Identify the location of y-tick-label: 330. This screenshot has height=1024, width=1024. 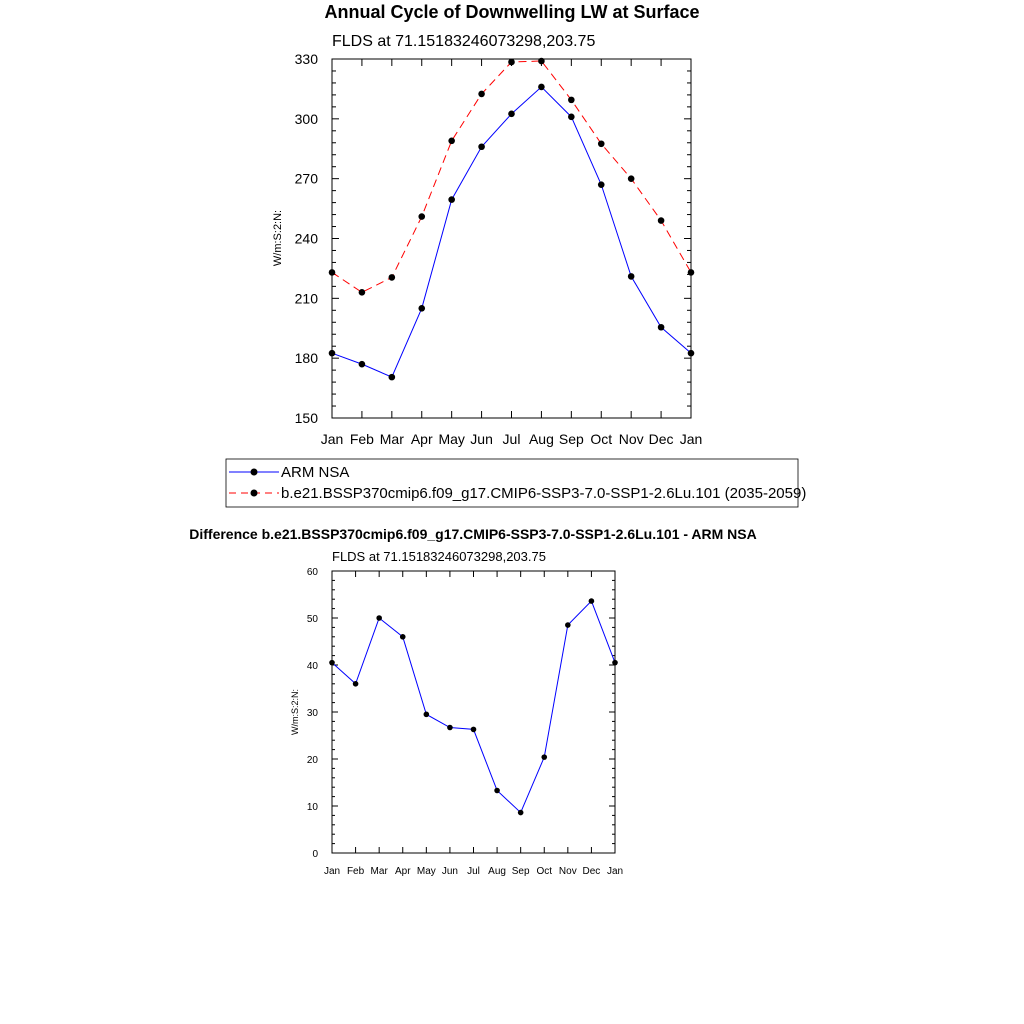
(307, 59).